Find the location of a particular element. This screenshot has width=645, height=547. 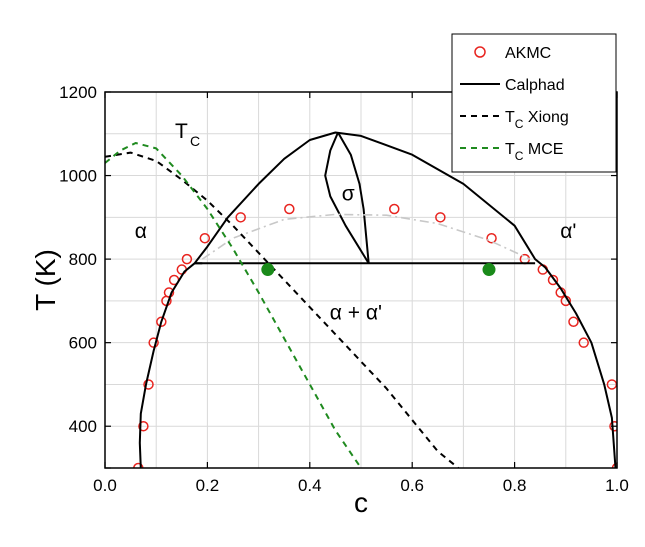

legend-label: TC MCE is located at coordinates (534, 152).